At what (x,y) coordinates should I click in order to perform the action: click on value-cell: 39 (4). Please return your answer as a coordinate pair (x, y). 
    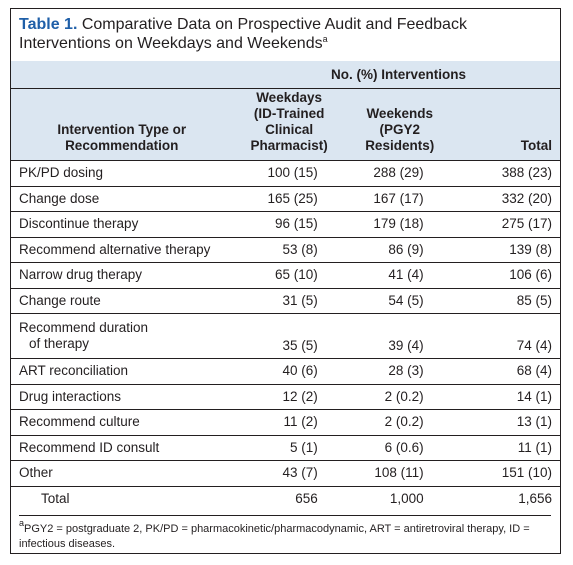
    Looking at the image, I should click on (406, 345).